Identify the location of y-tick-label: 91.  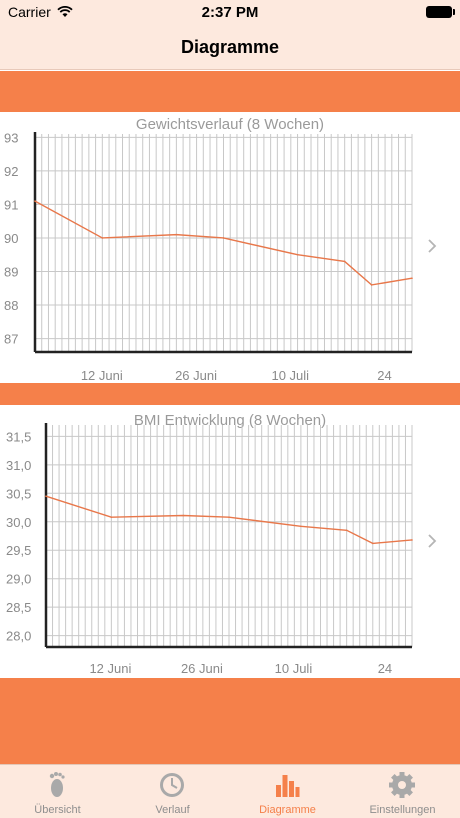
(11, 204).